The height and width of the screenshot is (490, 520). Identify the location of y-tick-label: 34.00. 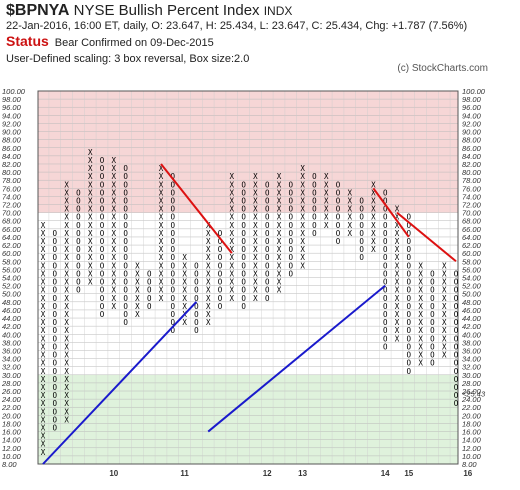
(472, 359).